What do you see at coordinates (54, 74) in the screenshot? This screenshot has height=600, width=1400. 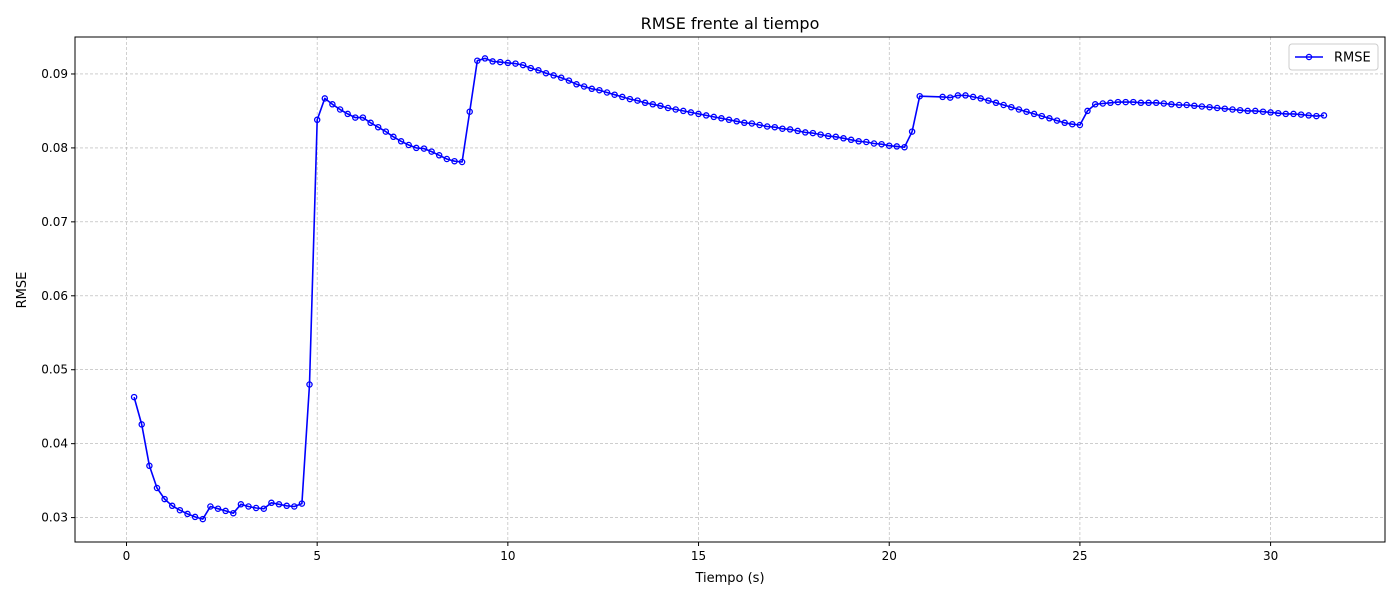 I see `y-tick-label: 0.09` at bounding box center [54, 74].